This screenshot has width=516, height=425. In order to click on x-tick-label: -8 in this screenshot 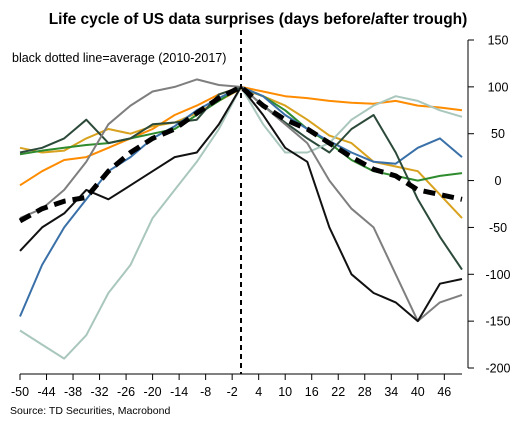, I will do `click(205, 392)`.